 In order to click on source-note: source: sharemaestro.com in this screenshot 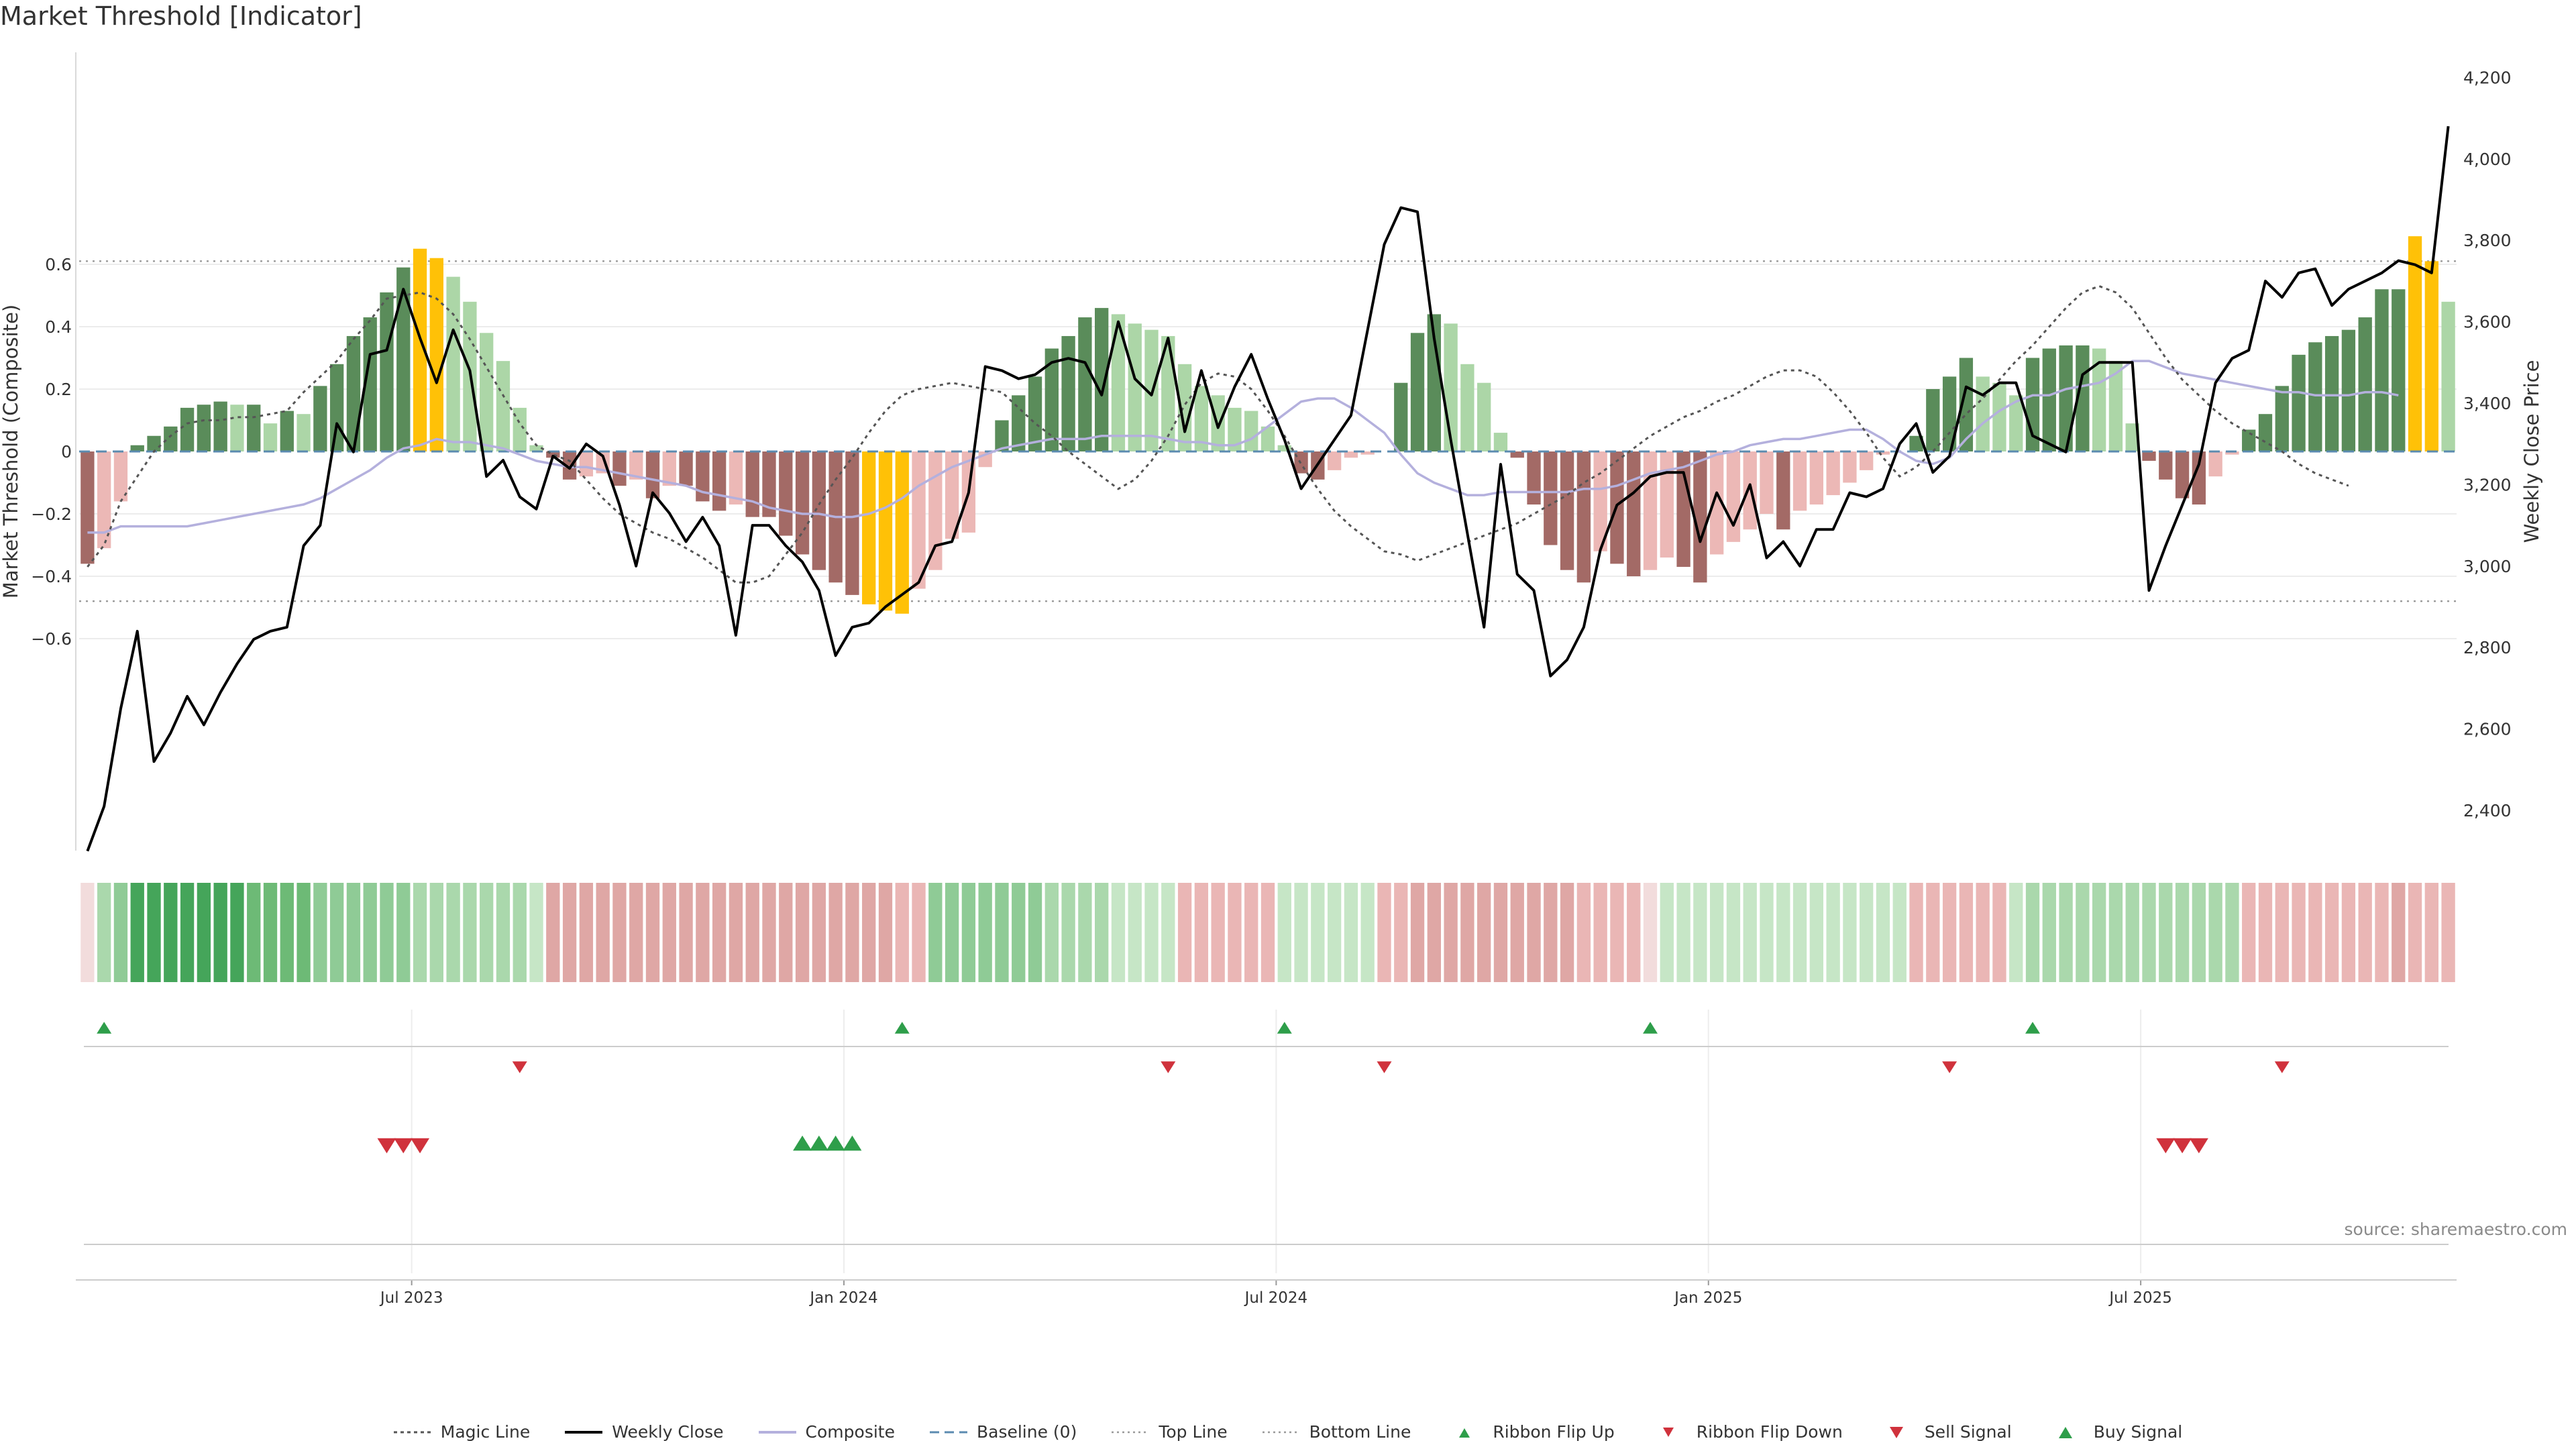, I will do `click(2456, 1229)`.